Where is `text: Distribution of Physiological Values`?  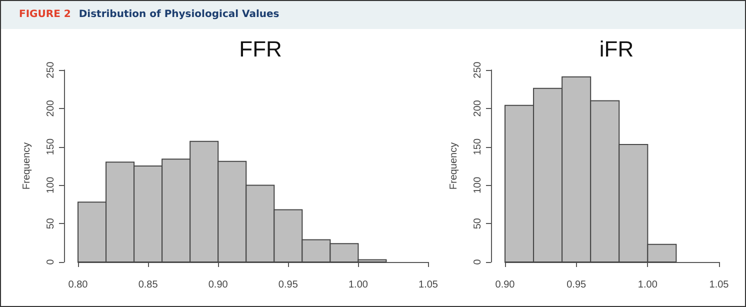
text: Distribution of Physiological Values is located at coordinates (179, 14).